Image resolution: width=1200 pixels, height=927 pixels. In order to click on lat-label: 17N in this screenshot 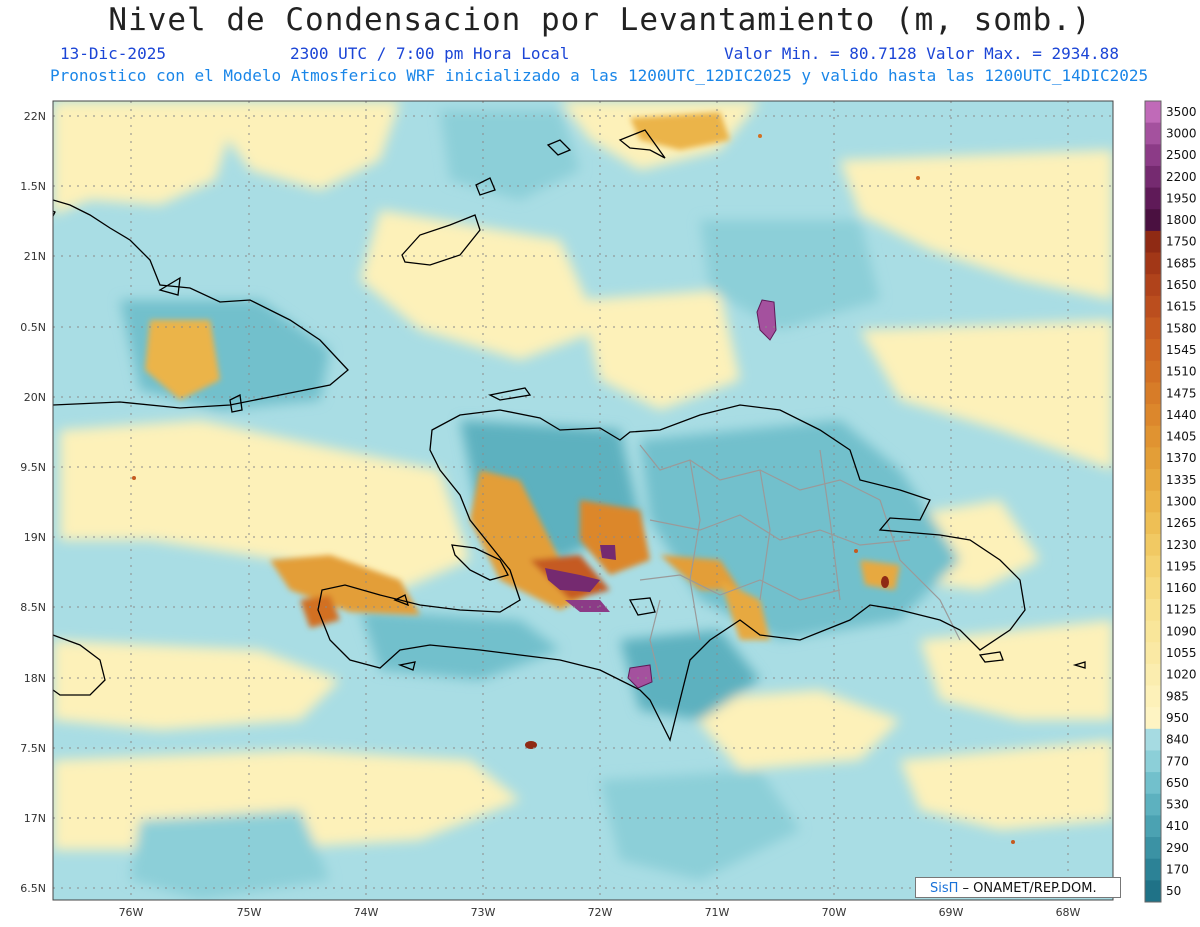, I will do `click(35, 818)`.